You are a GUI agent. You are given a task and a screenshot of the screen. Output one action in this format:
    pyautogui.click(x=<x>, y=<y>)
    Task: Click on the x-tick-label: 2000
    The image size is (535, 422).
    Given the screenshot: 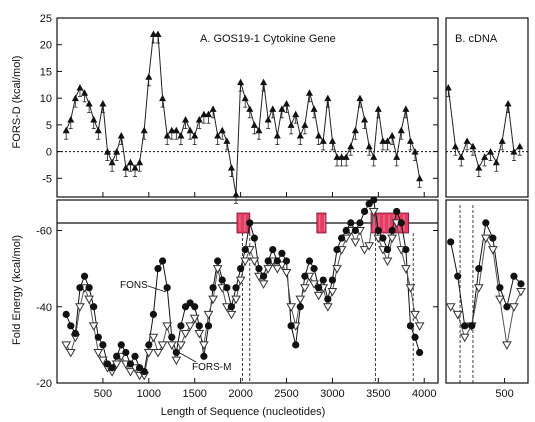 What is the action you would take?
    pyautogui.click(x=240, y=394)
    